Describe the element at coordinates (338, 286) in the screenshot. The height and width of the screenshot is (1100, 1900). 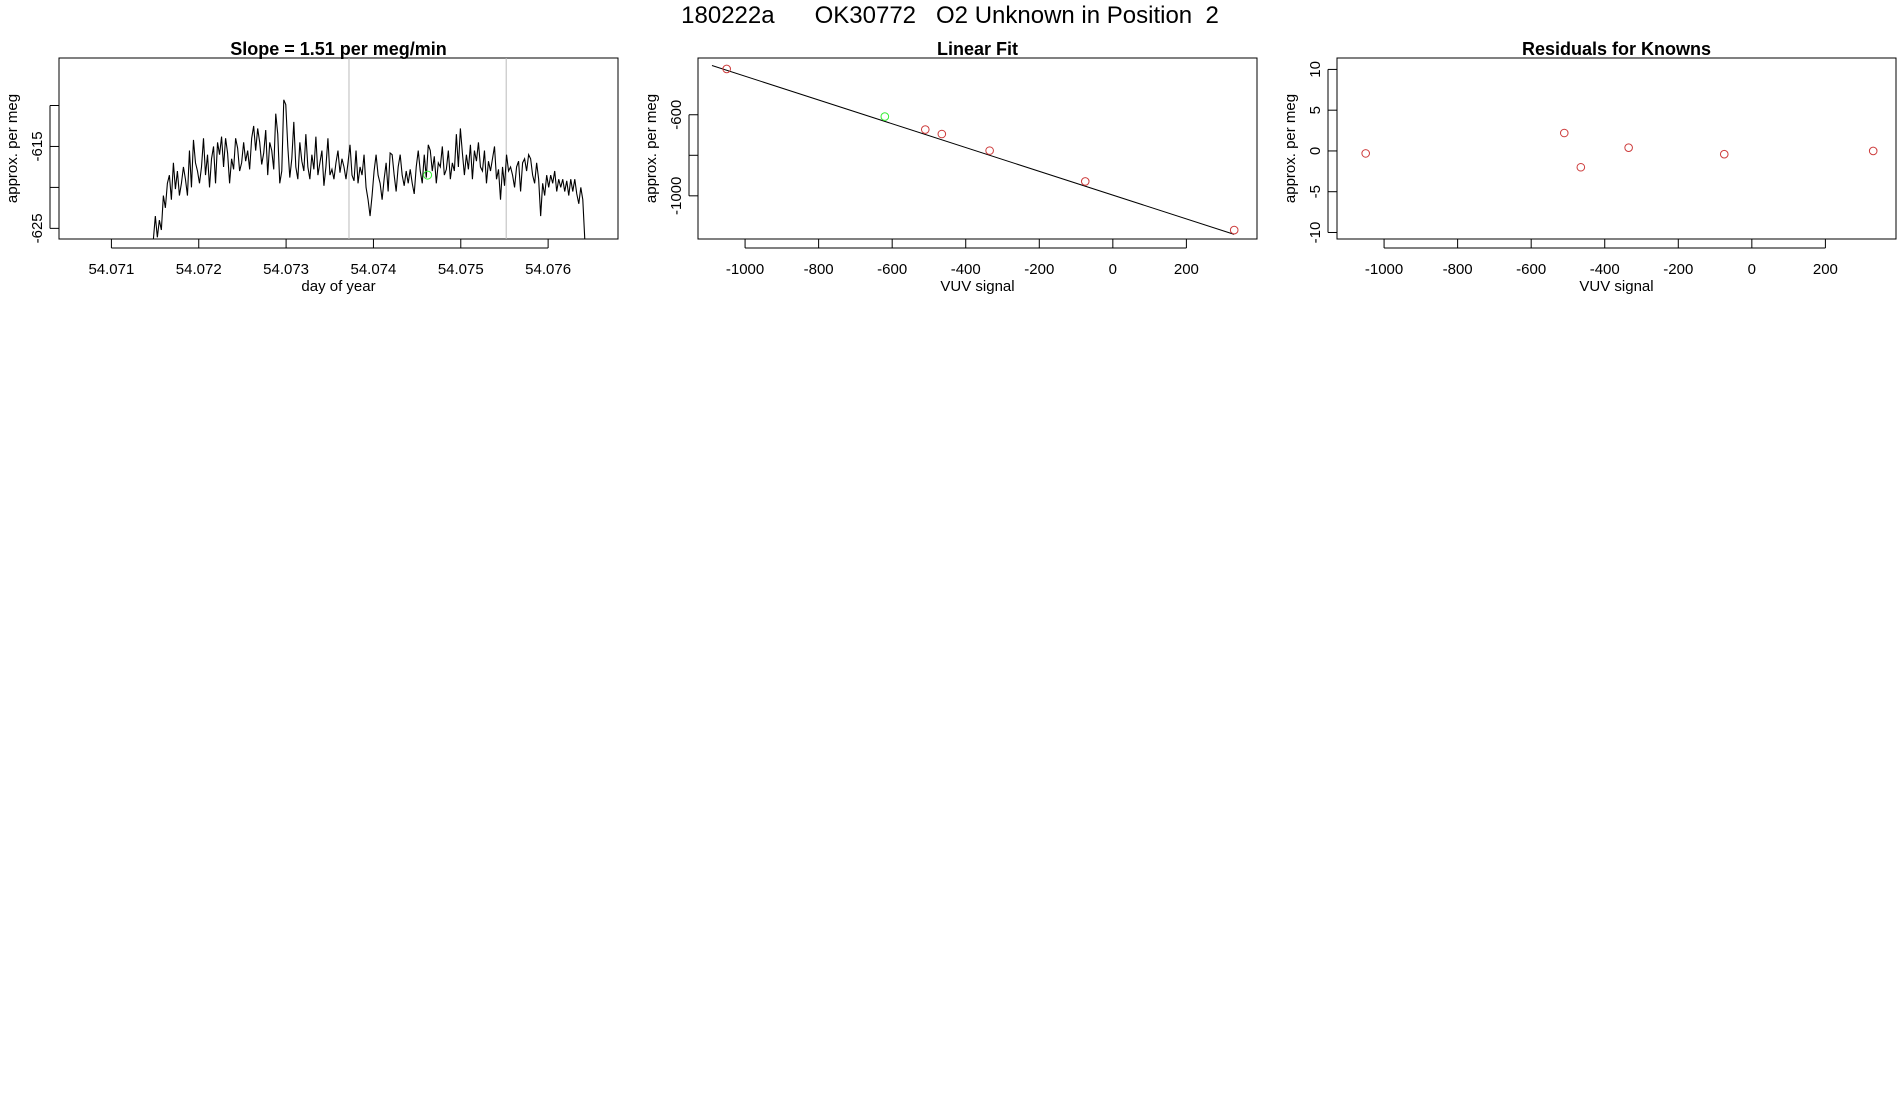
I see `x-axis-label: day of year` at that location.